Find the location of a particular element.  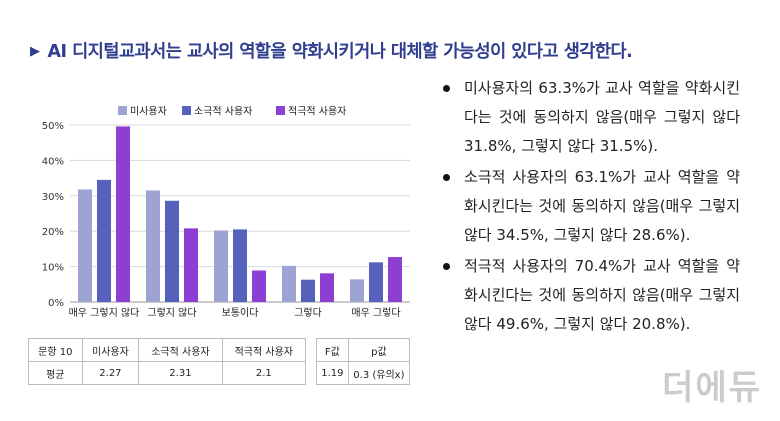

table-row: 평균 2.27 2.31 2.1 is located at coordinates (167, 373).